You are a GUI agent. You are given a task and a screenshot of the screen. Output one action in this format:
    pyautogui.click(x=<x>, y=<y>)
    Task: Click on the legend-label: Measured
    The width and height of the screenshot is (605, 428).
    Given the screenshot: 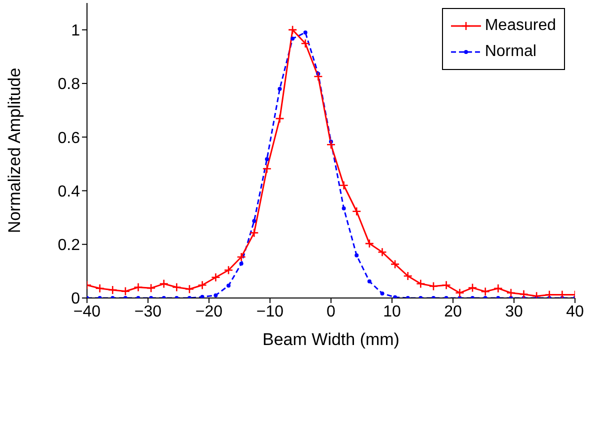 What is the action you would take?
    pyautogui.click(x=520, y=26)
    